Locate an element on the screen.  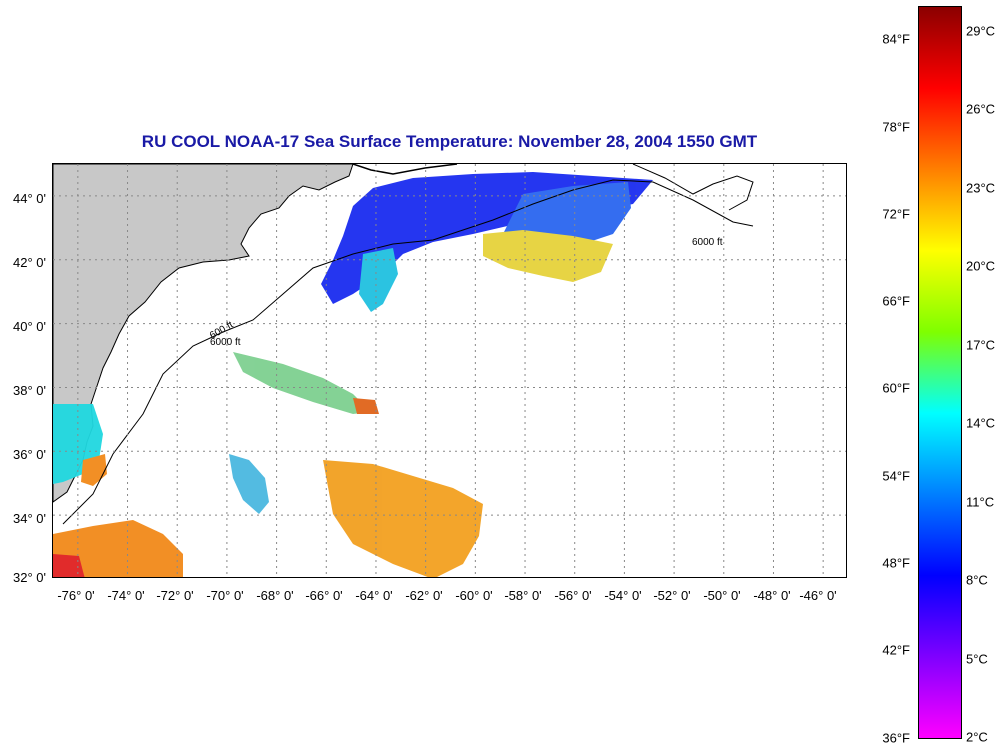
lon-tick: -50° 0' is located at coordinates (722, 595).